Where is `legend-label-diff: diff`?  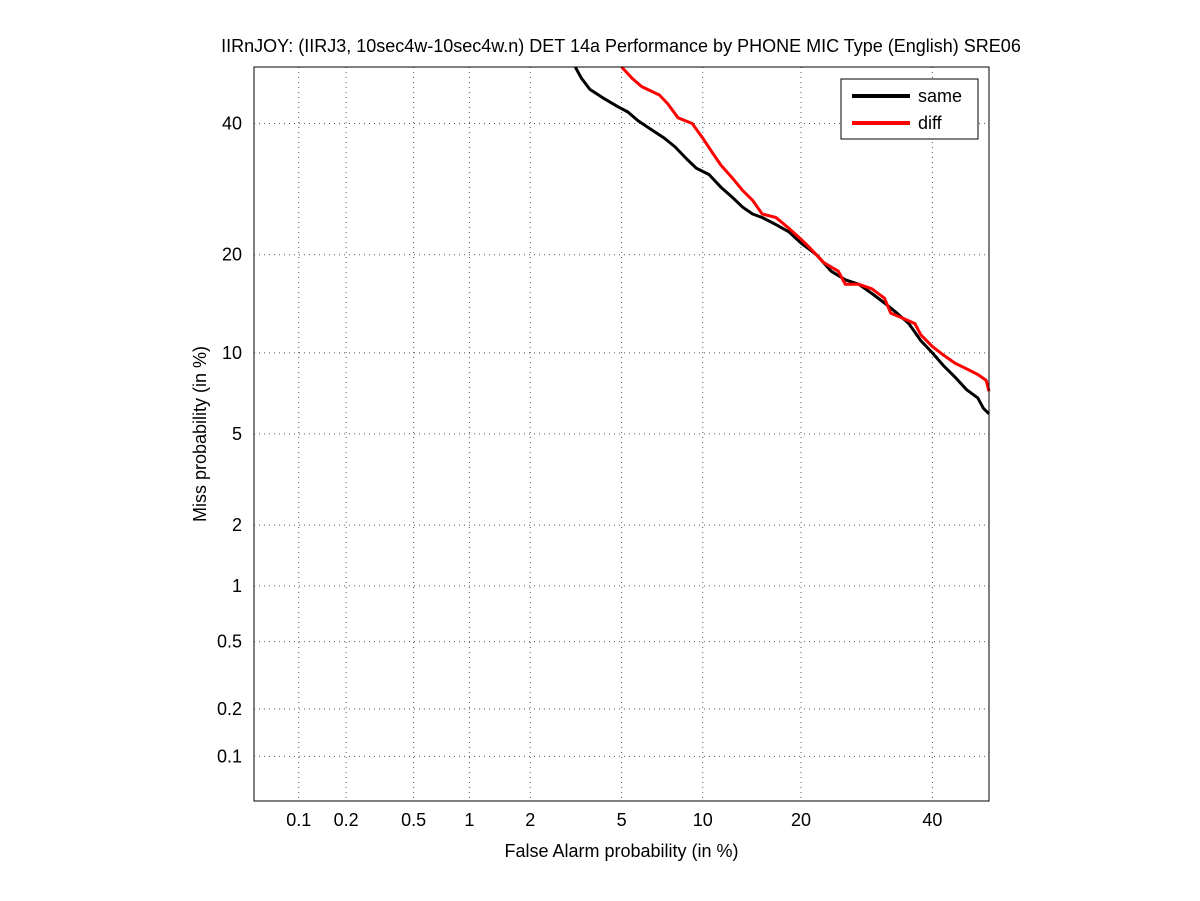 legend-label-diff: diff is located at coordinates (930, 123).